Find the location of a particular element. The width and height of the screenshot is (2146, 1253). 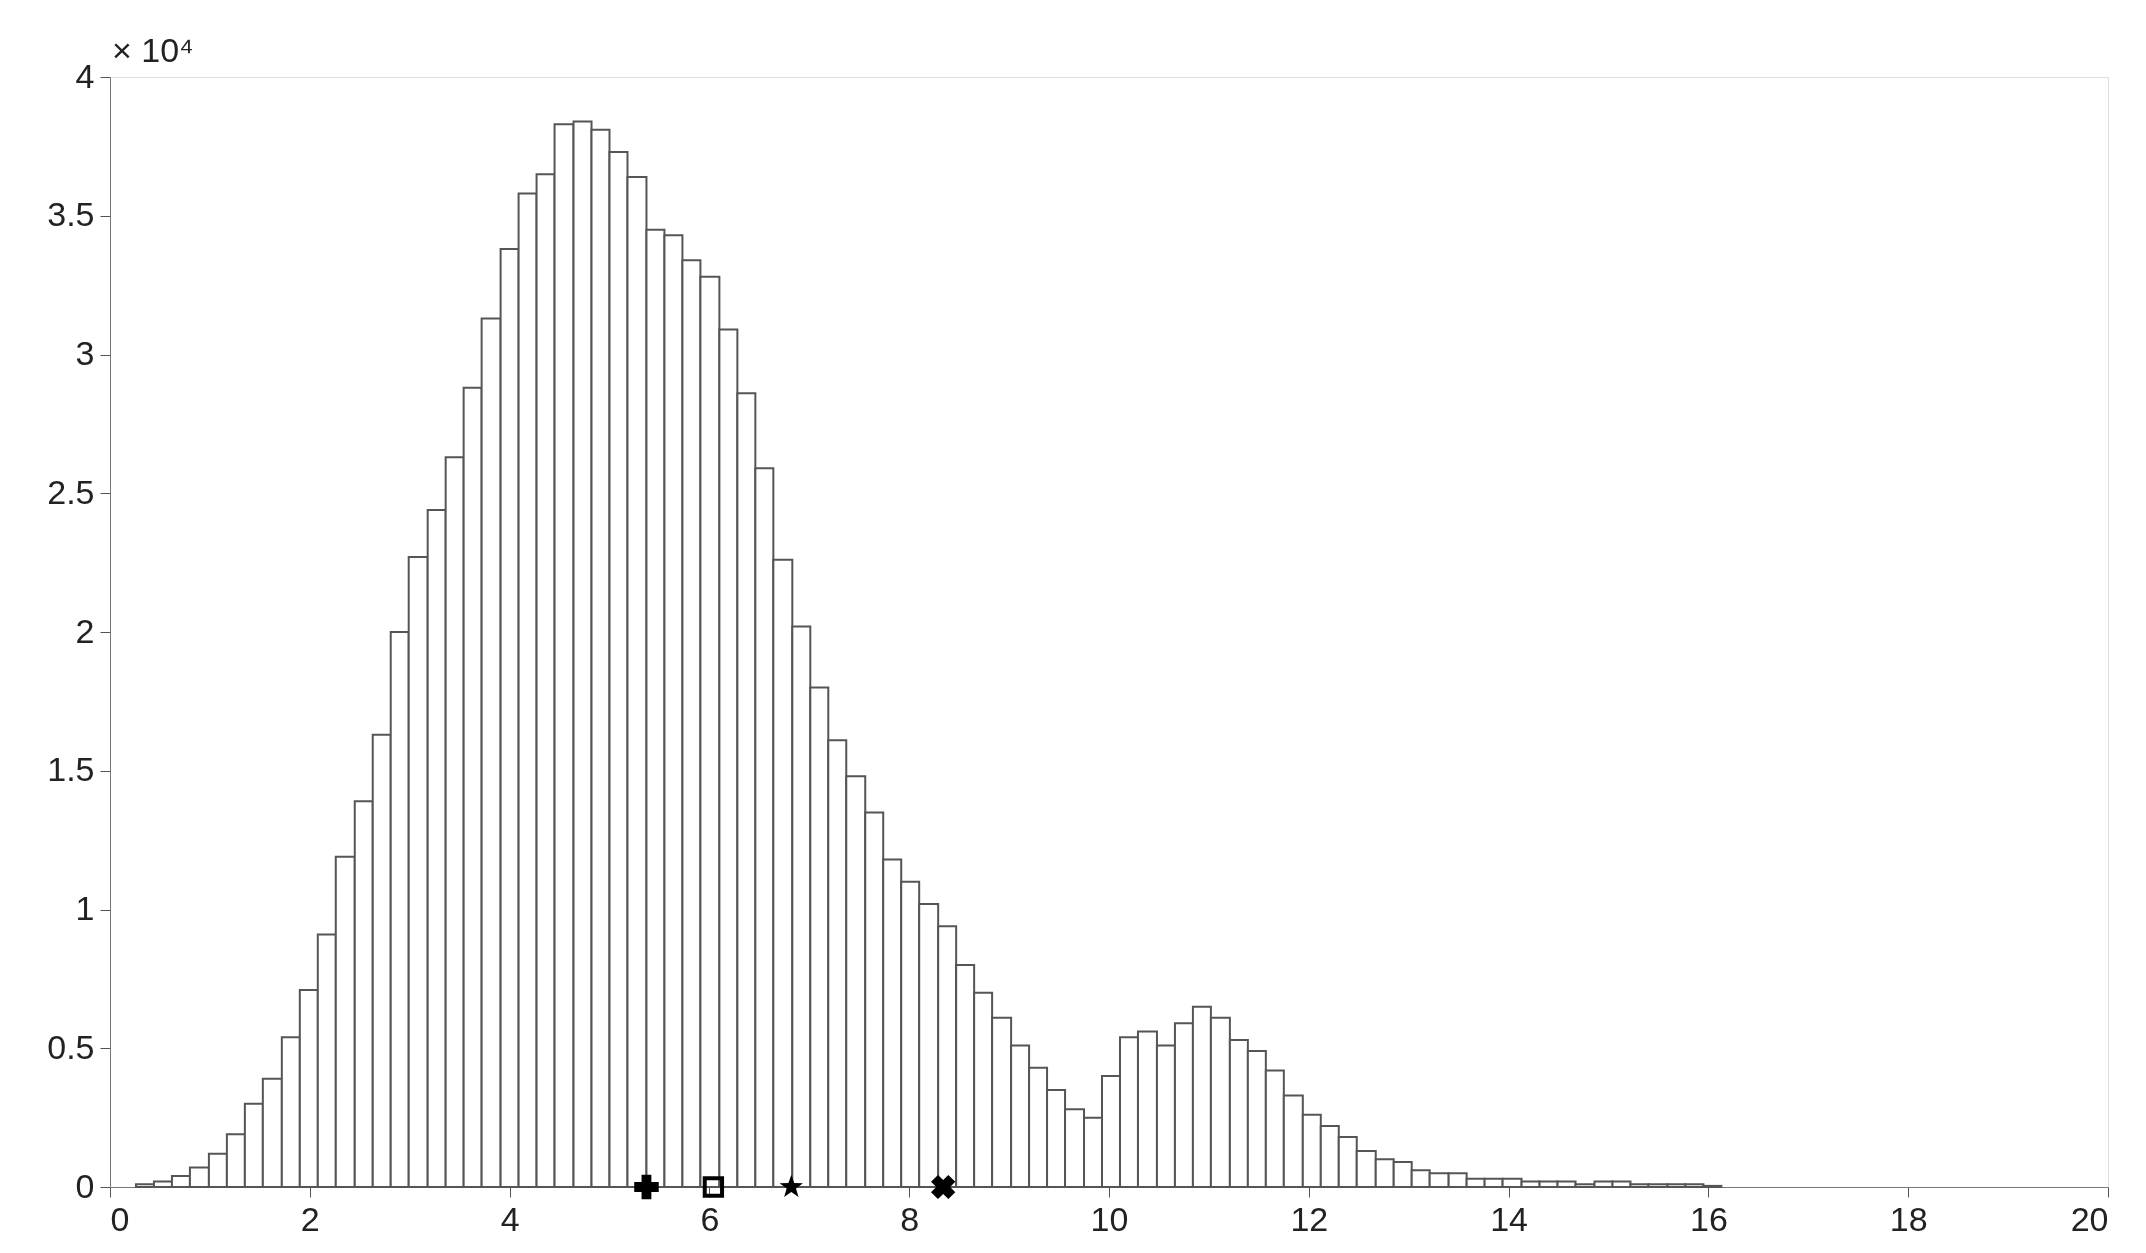

x-tick-label: 6 is located at coordinates (710, 1218).